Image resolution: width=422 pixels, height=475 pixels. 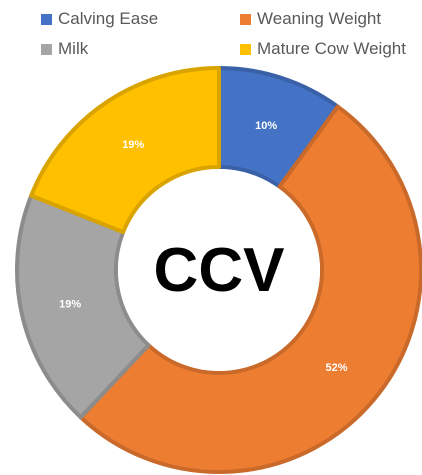 I want to click on legend-item-weaning-weight: Weaning Weight, so click(x=310, y=19).